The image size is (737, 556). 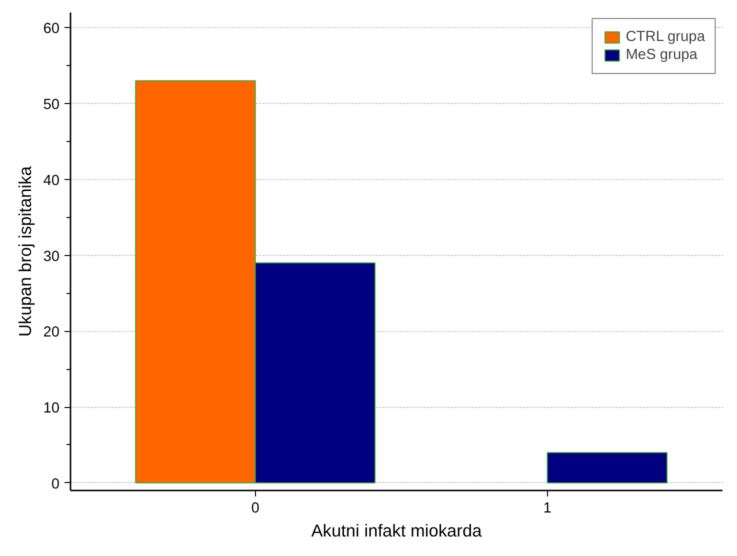 I want to click on y-tick-label: 20, so click(x=51, y=332).